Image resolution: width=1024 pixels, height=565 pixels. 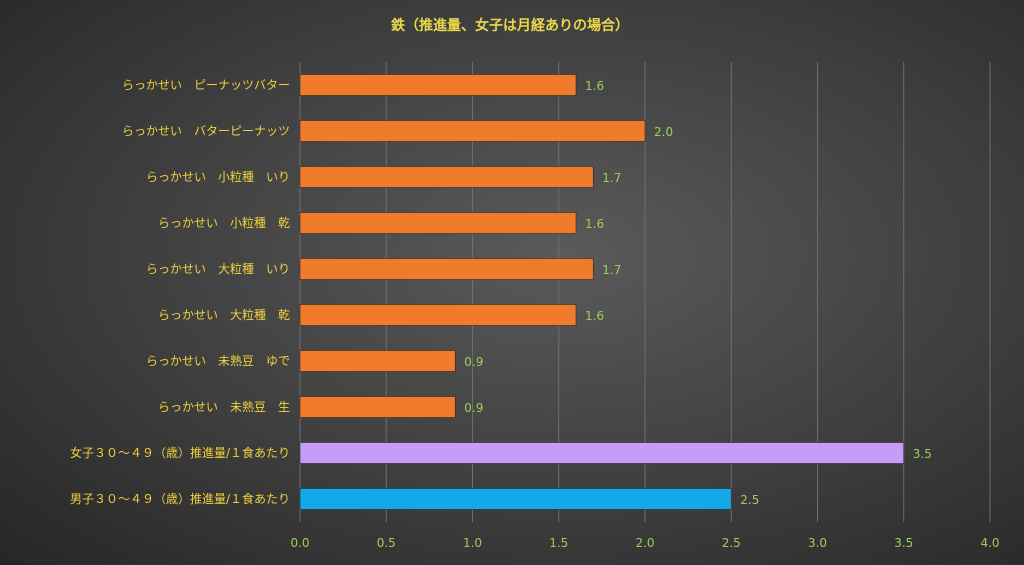 What do you see at coordinates (224, 222) in the screenshot?
I see `category-label: らっかせい 小粒種 乾` at bounding box center [224, 222].